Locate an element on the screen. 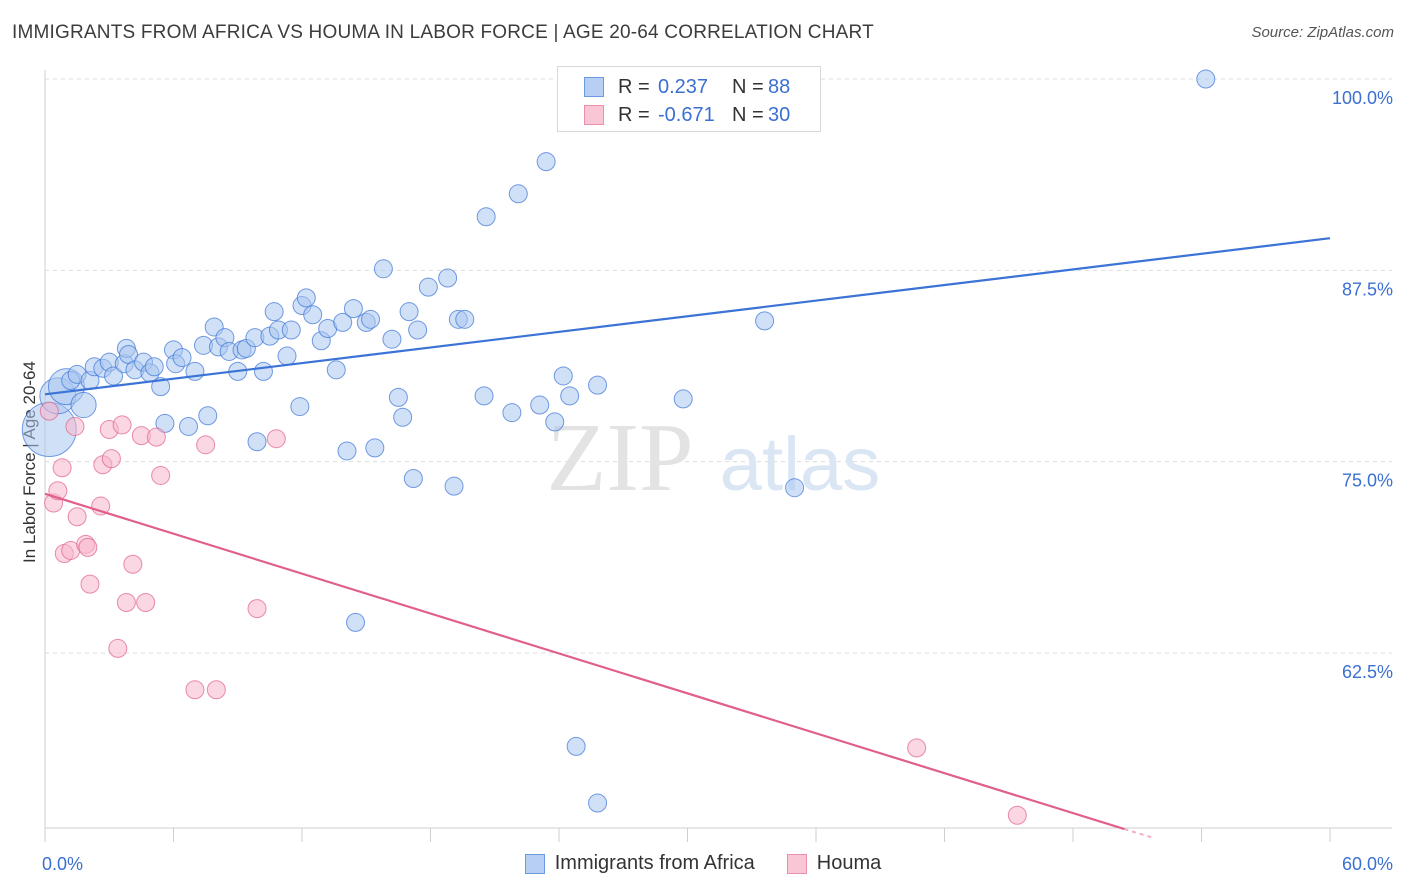 This screenshot has height=892, width=1406. y-tick-label: 75.0% is located at coordinates (1367, 481).